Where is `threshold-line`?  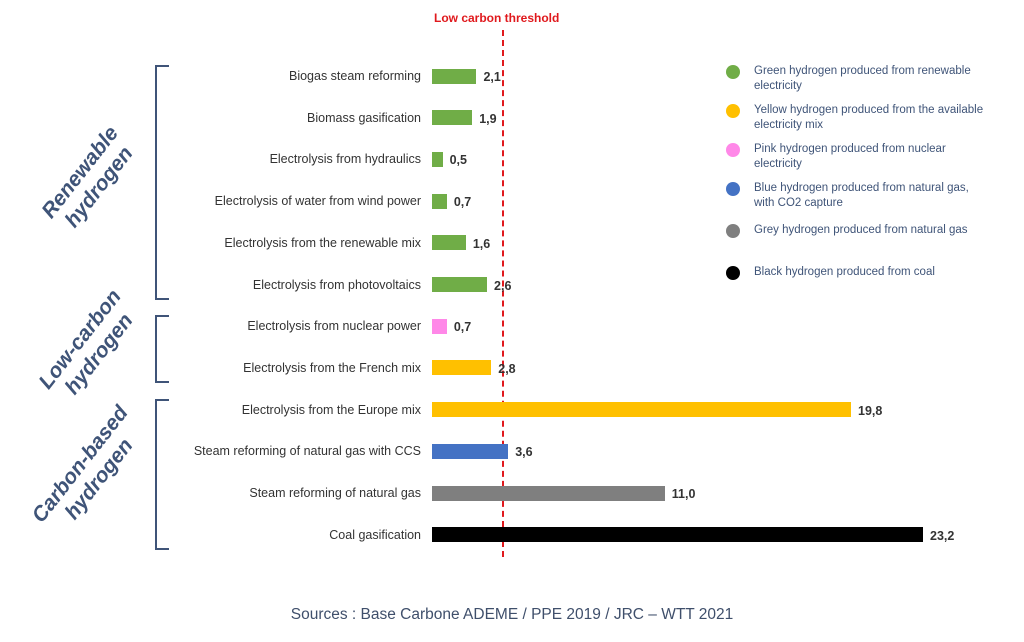
threshold-line is located at coordinates (502, 293).